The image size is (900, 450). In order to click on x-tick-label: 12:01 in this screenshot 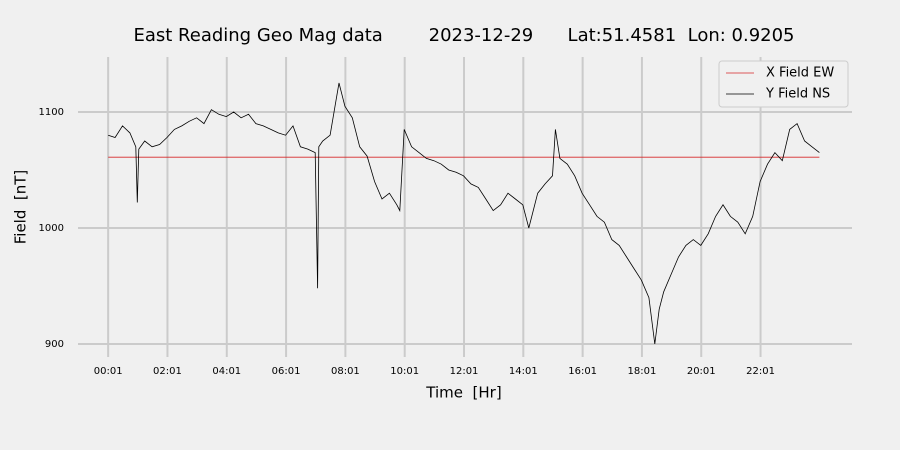, I will do `click(464, 371)`.